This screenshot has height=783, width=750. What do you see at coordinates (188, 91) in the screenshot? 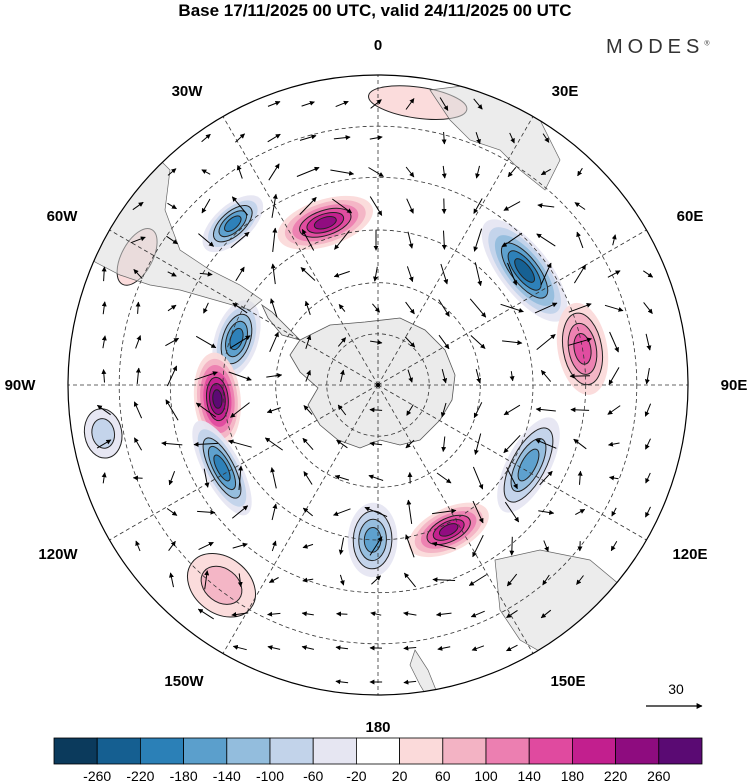
I see `lon-label-30w: 30W` at bounding box center [188, 91].